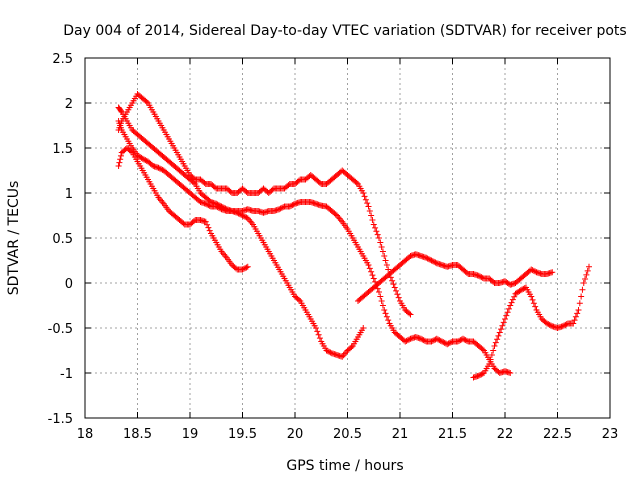 The image size is (640, 480). Describe the element at coordinates (295, 434) in the screenshot. I see `x-tick-label: 20` at that location.